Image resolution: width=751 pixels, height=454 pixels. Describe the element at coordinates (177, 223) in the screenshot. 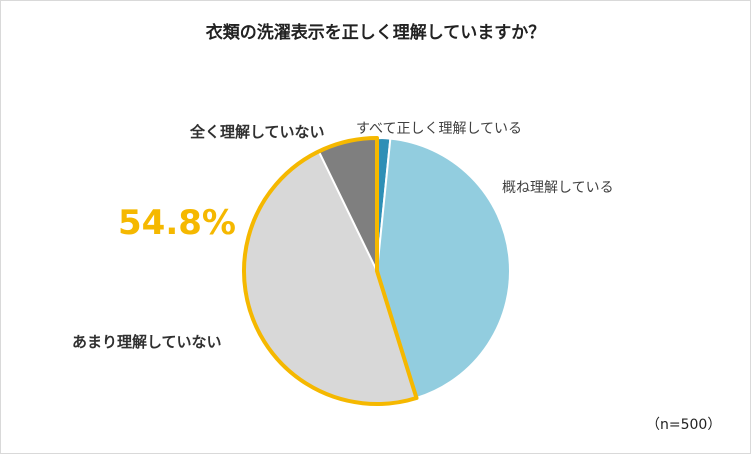

I see `highlight-percentage: 54.8%` at that location.